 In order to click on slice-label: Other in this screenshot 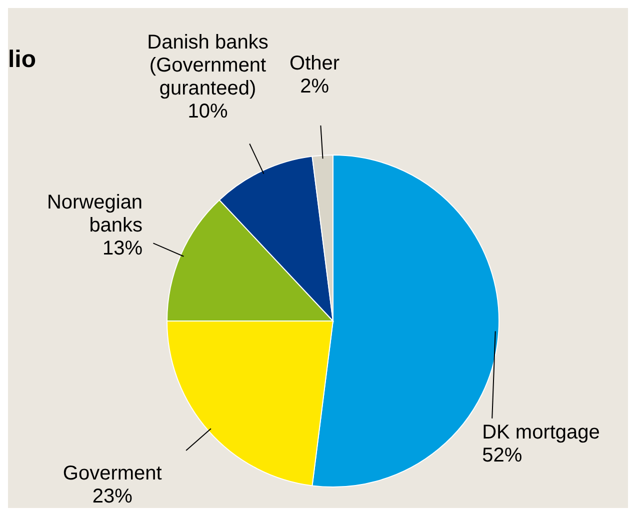, I will do `click(315, 63)`.